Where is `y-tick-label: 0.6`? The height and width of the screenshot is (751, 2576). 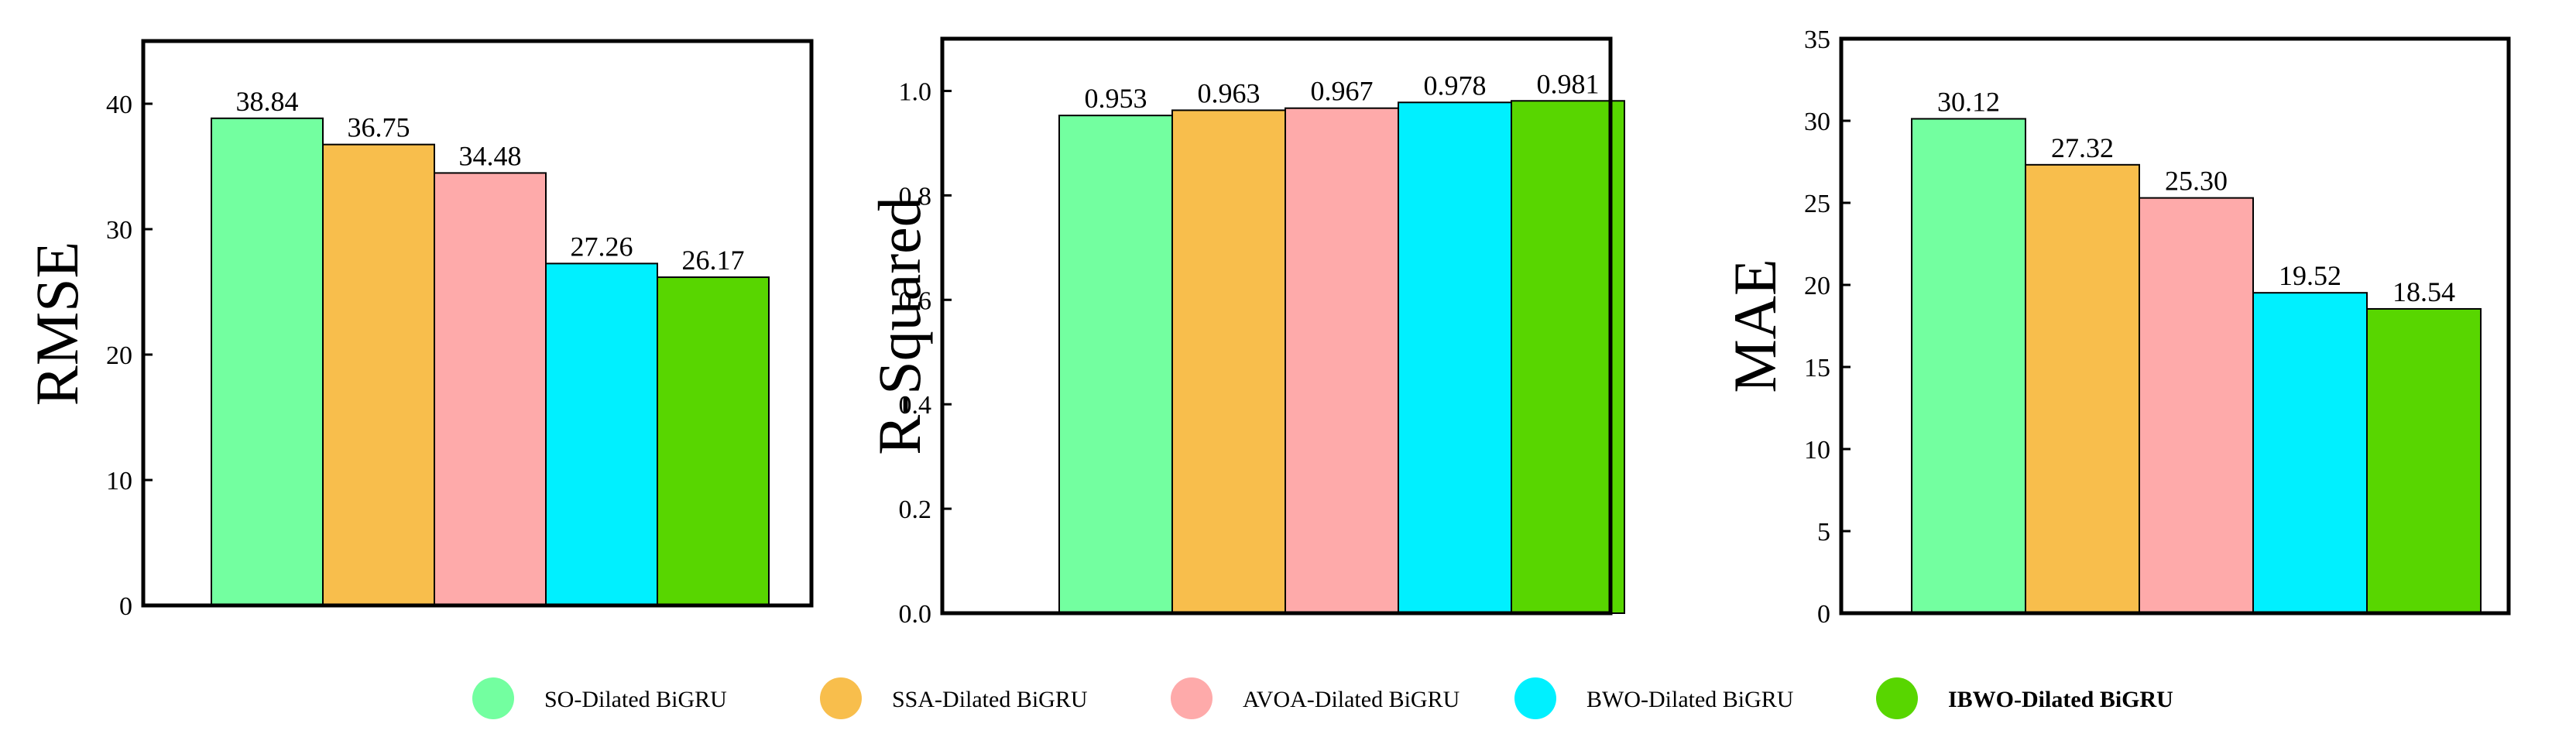
y-tick-label: 0.6 is located at coordinates (915, 300).